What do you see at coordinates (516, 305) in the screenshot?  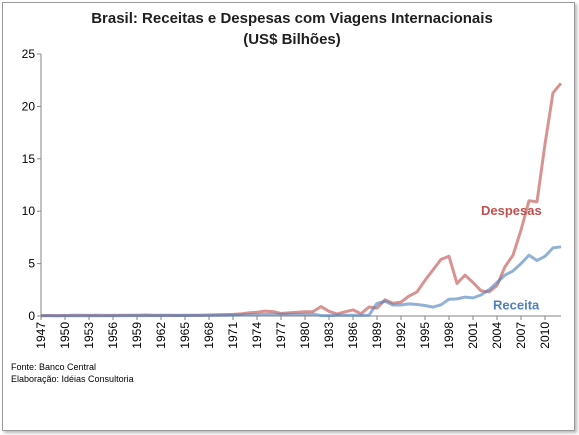 I see `series-label-receita: Receita` at bounding box center [516, 305].